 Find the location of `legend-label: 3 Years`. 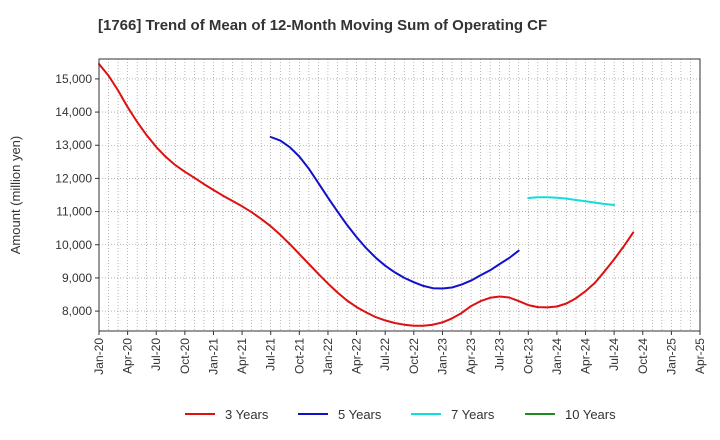

legend-label: 3 Years is located at coordinates (247, 414).